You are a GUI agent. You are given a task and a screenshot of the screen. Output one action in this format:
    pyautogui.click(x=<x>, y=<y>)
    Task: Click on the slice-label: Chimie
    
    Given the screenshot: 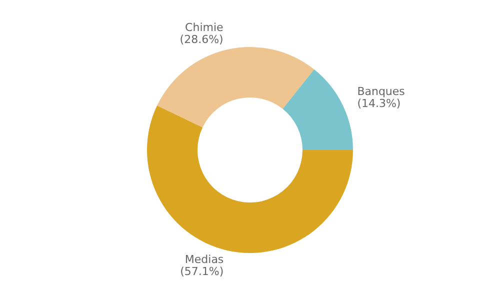 What is the action you would take?
    pyautogui.click(x=204, y=27)
    